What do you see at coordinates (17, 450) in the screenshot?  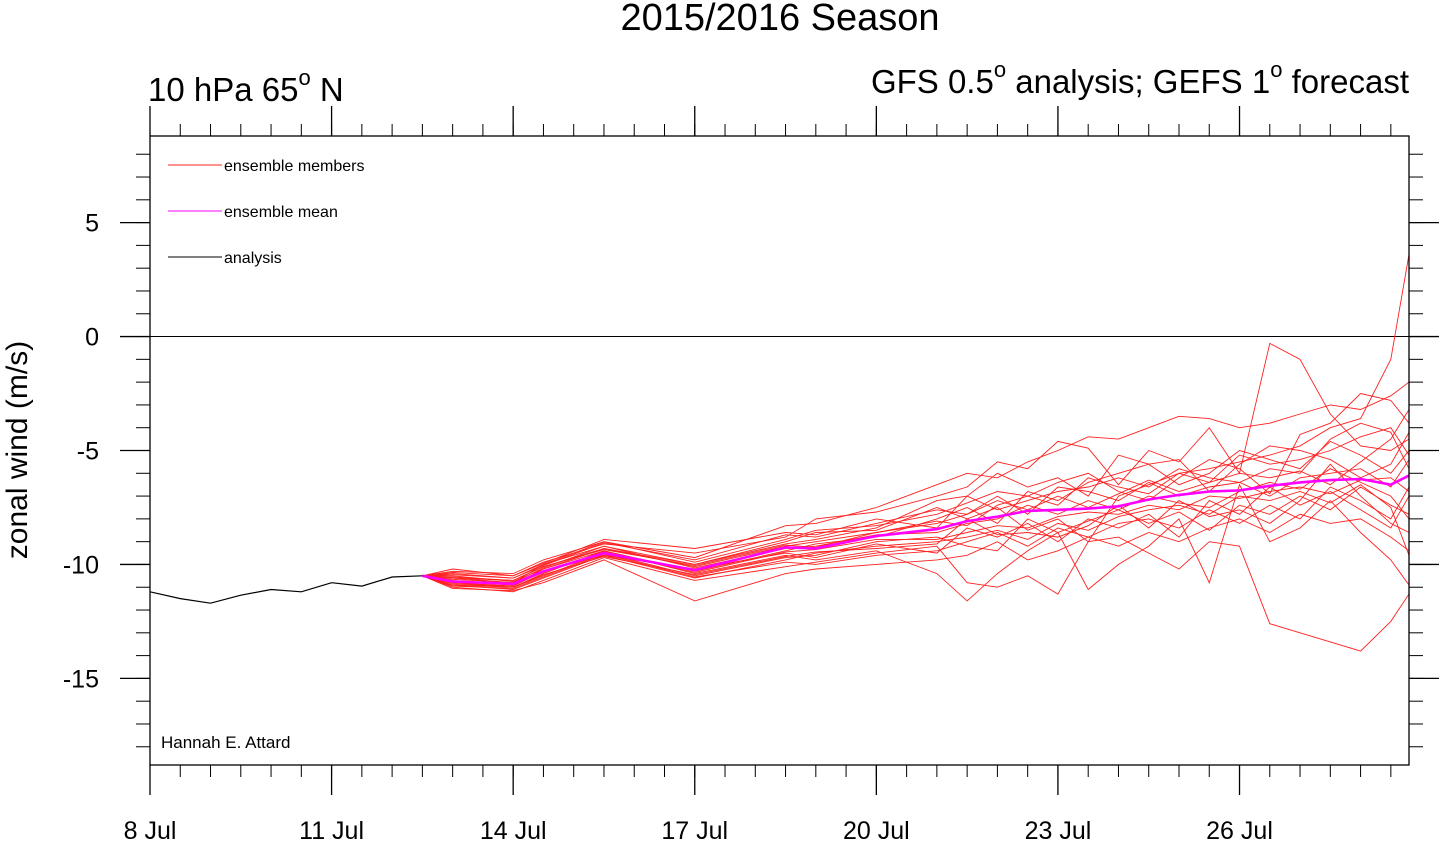 I see `y-axis-label: zonal wind (m/s)` at bounding box center [17, 450].